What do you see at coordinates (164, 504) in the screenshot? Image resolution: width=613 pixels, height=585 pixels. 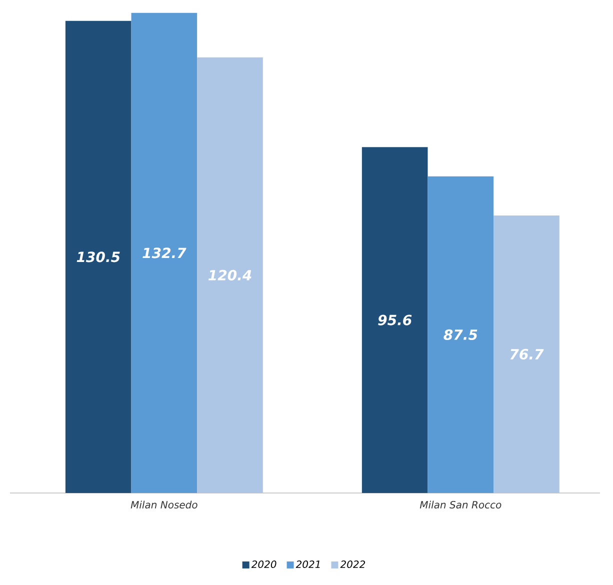 I see `x-tick-label: Milan Nosedo` at bounding box center [164, 504].